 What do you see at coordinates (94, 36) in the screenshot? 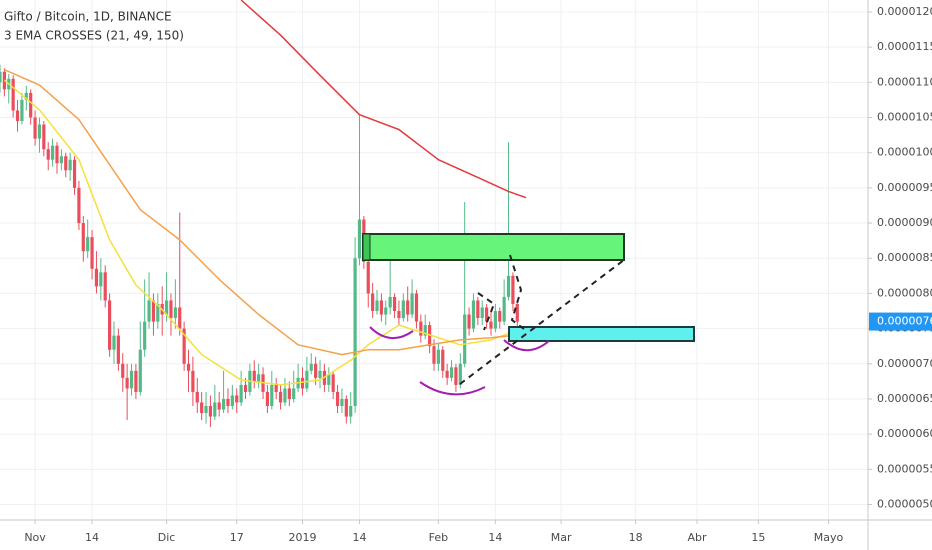
I see `chart-subtitle: 3 EMA CROSSES (21, 49, 150)` at bounding box center [94, 36].